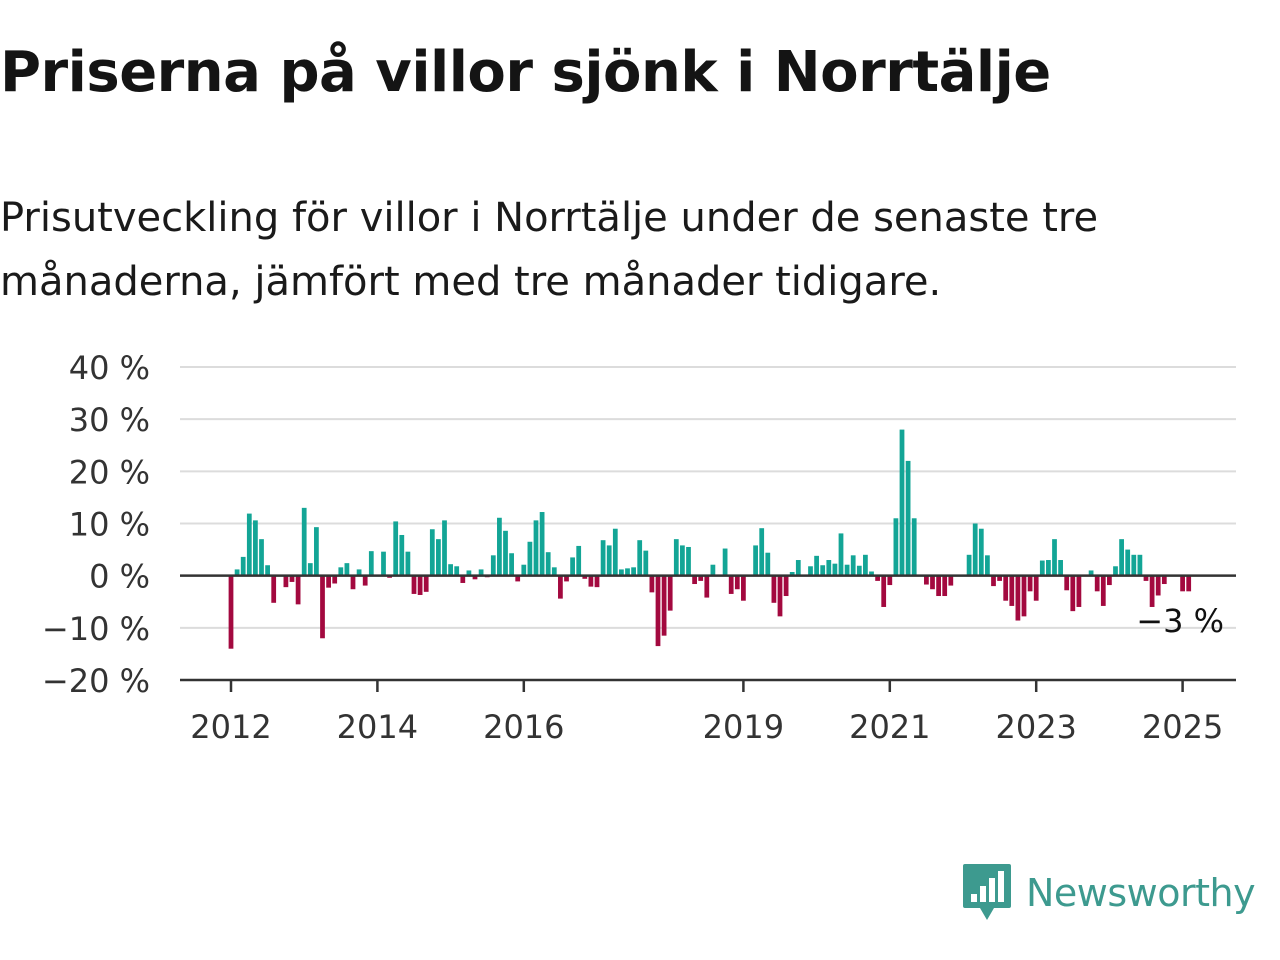  What do you see at coordinates (109, 525) in the screenshot?
I see `y-tick-label: 10 %` at bounding box center [109, 525].